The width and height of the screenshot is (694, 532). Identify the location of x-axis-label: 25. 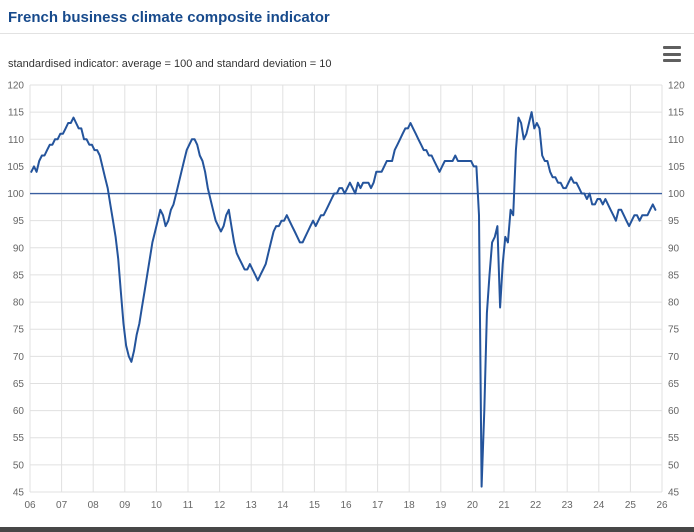
(631, 505).